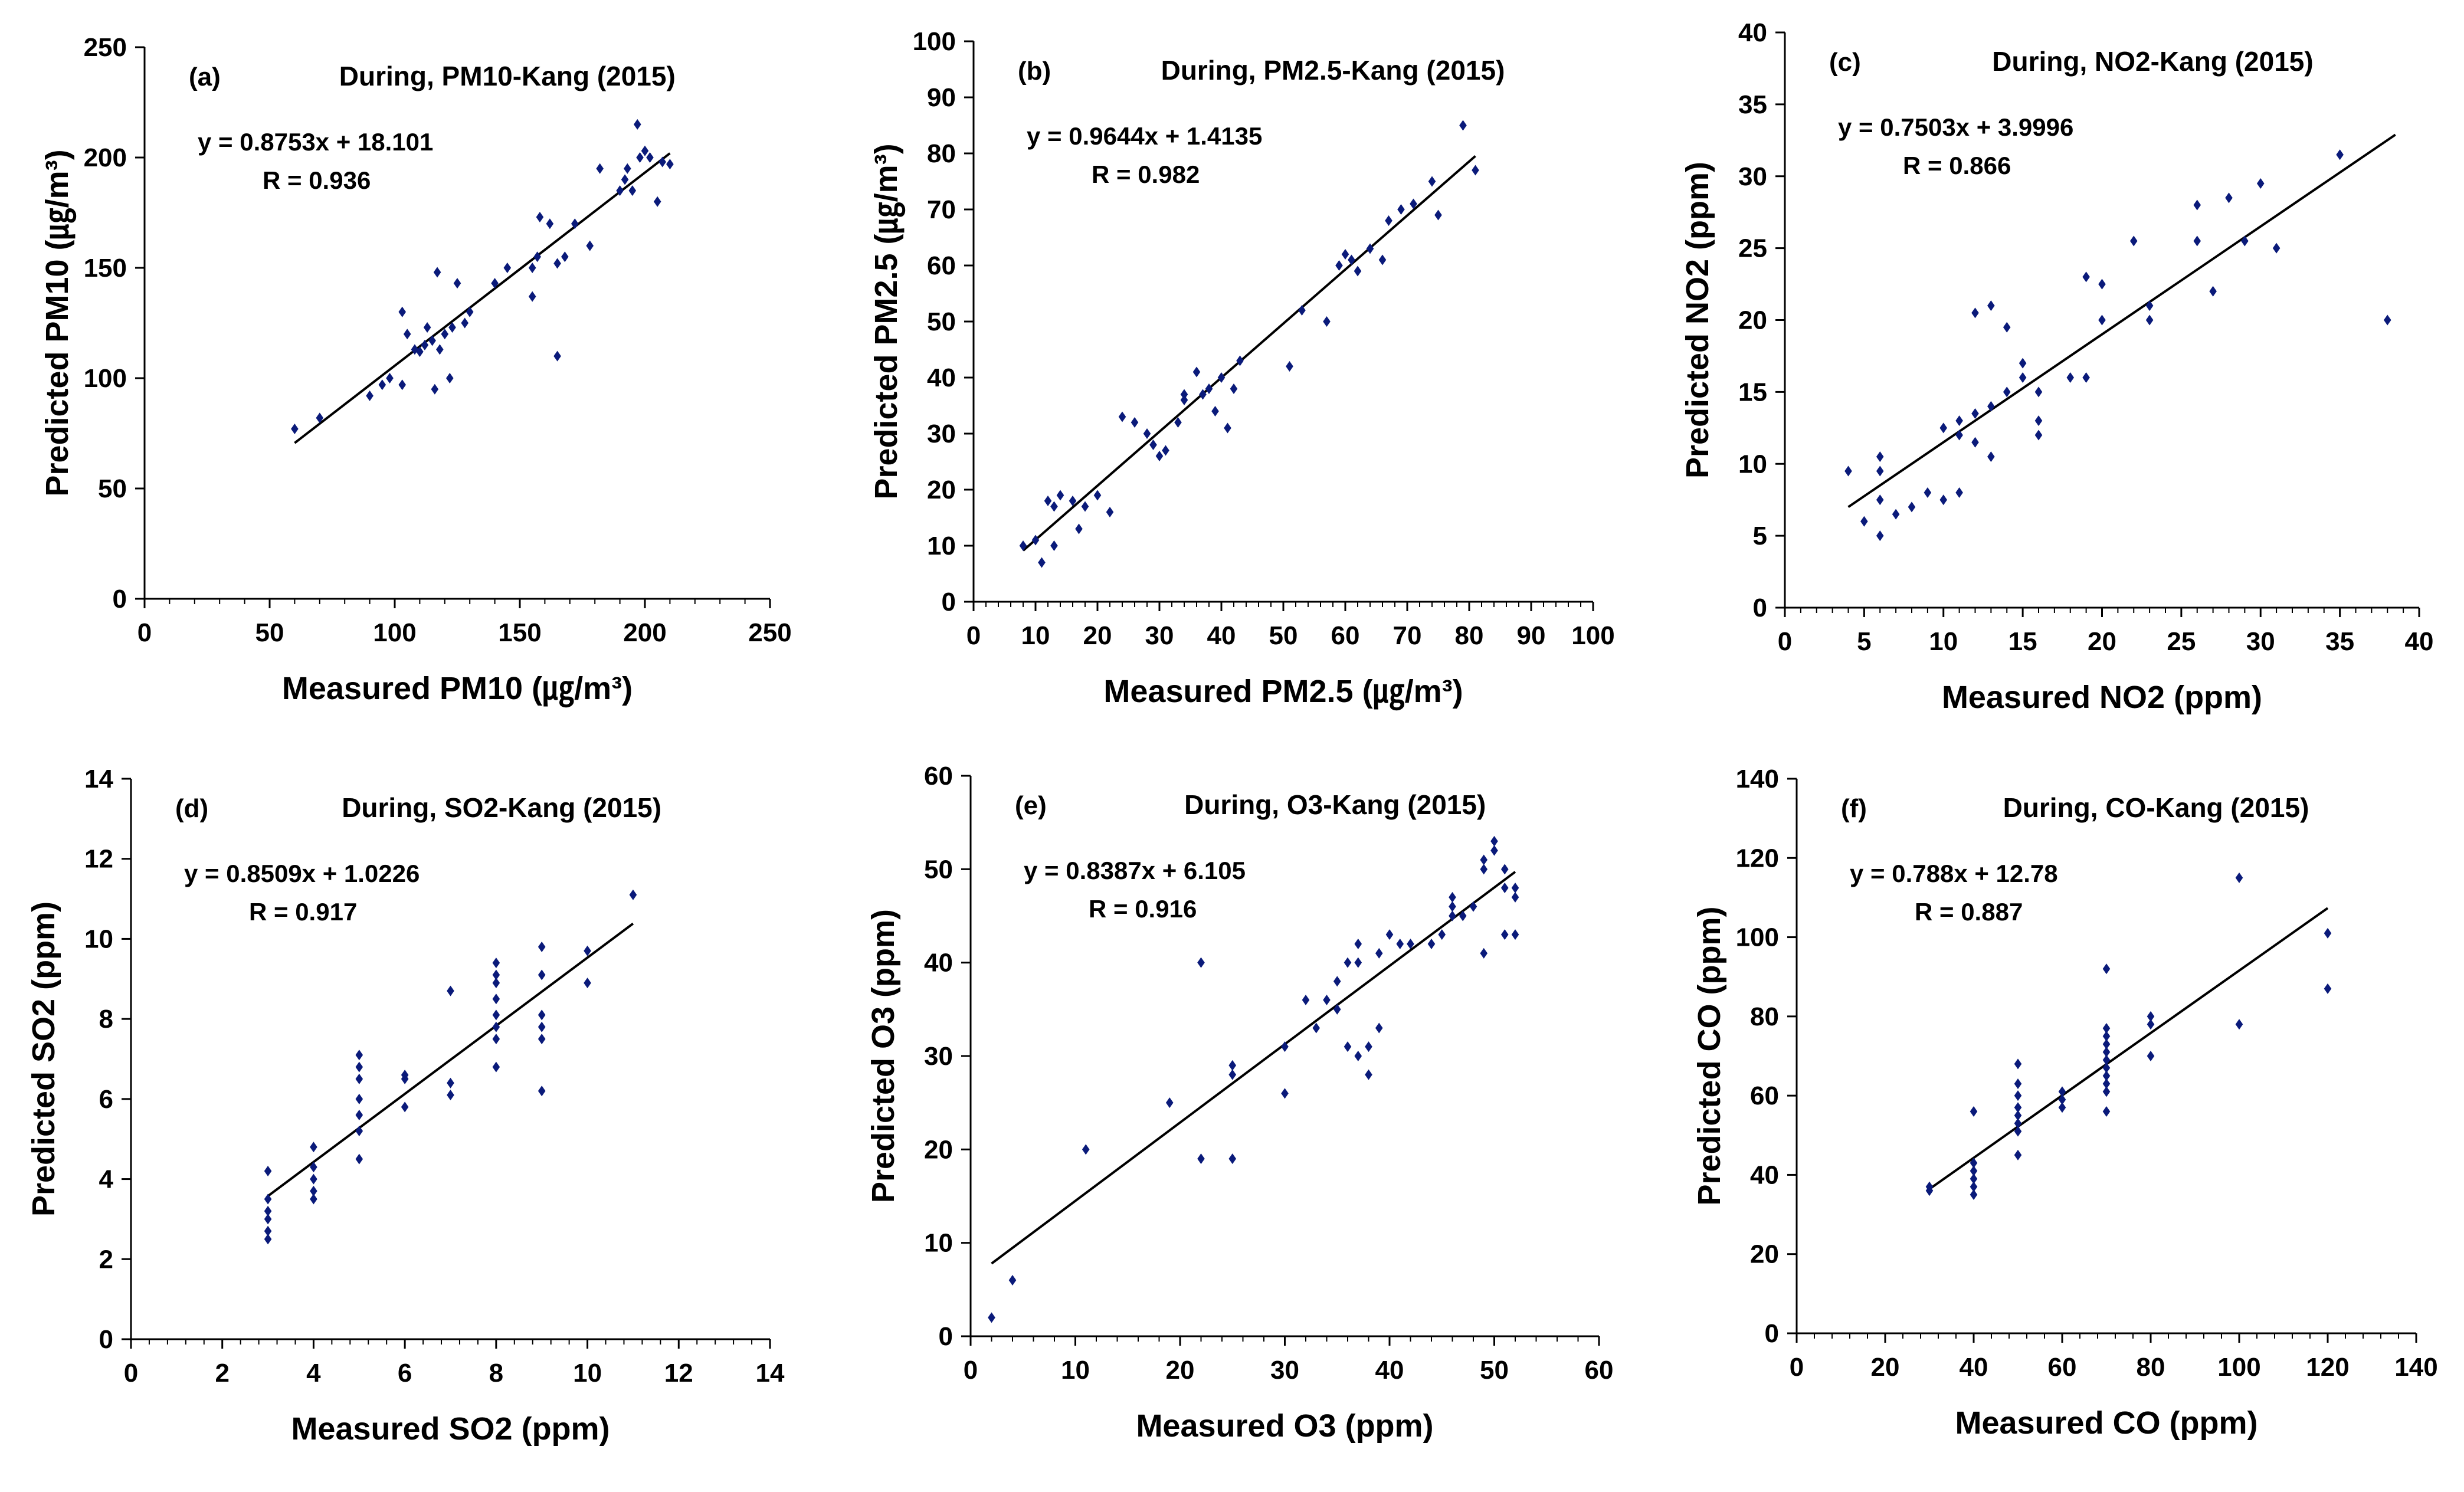 The width and height of the screenshot is (2464, 1492). I want to click on y-tick-label: 150, so click(105, 268).